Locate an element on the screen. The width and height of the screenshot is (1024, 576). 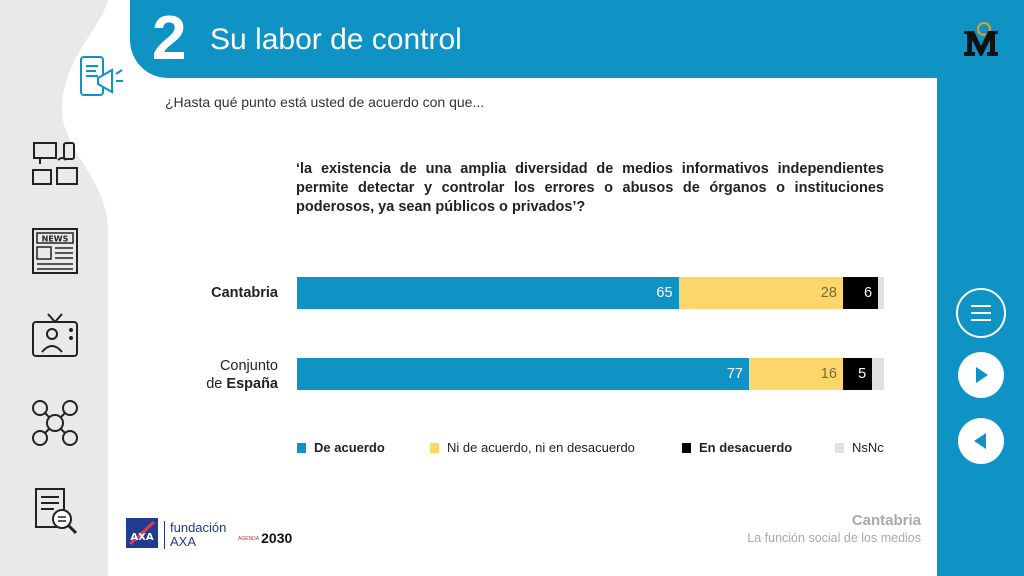
row-label-cantabria: Cantabria is located at coordinates (203, 293).